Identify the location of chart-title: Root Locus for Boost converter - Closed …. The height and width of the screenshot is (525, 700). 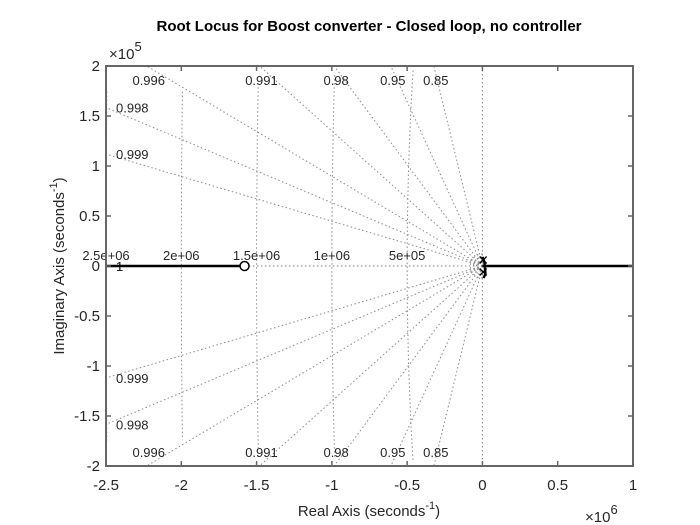
(368, 26).